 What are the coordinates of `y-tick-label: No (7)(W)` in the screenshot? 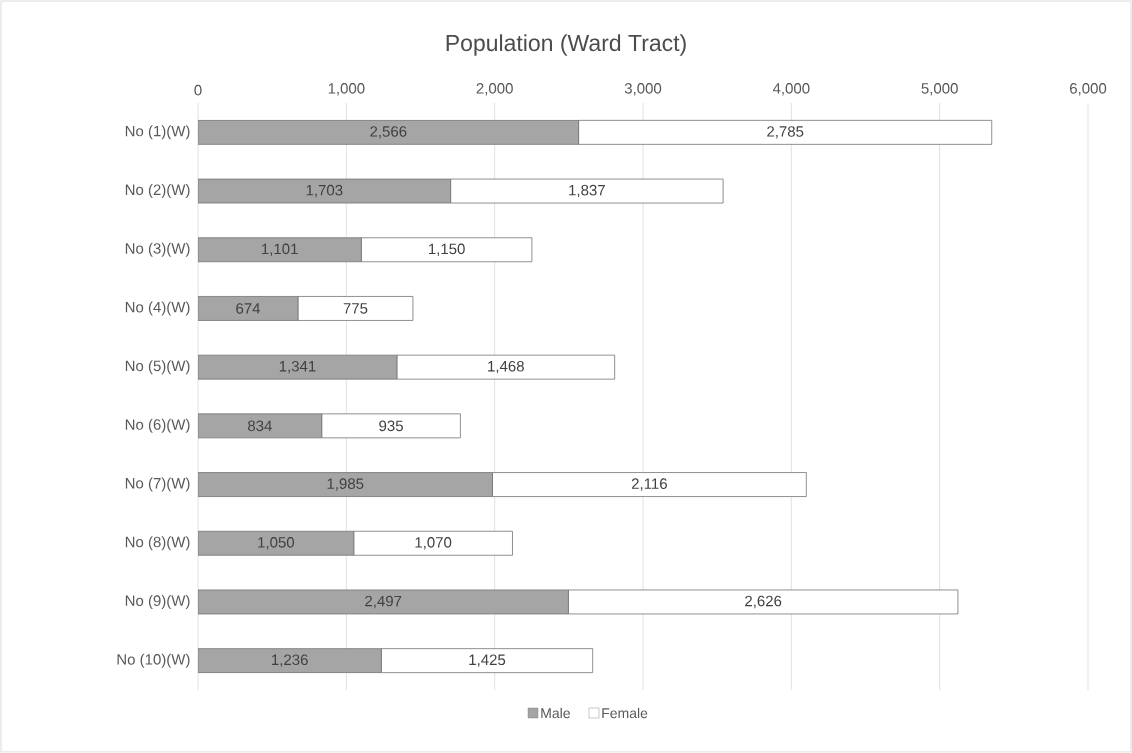 It's located at (157, 484).